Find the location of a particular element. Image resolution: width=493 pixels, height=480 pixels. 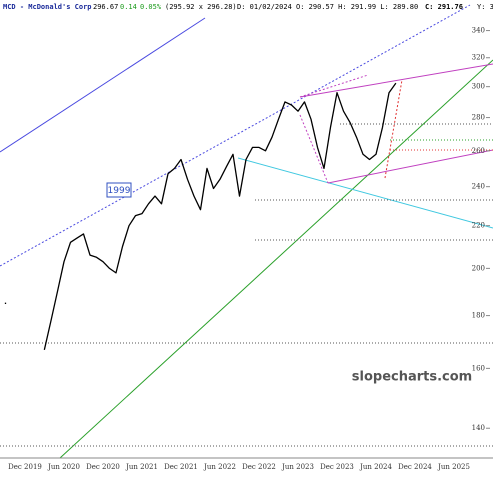

x-tick-label: Dec 2019 is located at coordinates (25, 467).